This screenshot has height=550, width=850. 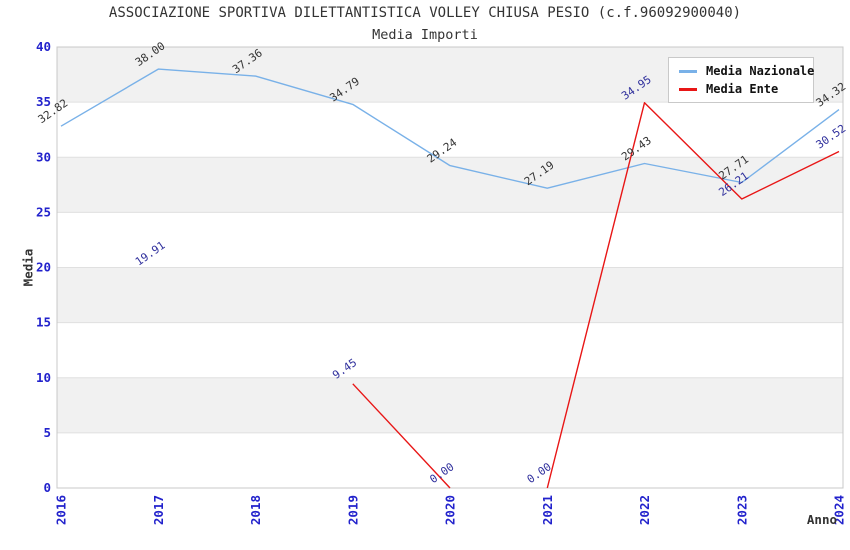 What do you see at coordinates (450, 510) in the screenshot?
I see `x-tick-label: 2020` at bounding box center [450, 510].